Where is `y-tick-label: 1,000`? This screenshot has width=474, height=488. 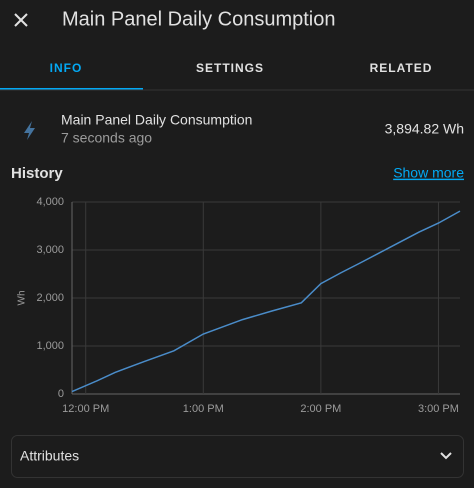 y-tick-label: 1,000 is located at coordinates (50, 346).